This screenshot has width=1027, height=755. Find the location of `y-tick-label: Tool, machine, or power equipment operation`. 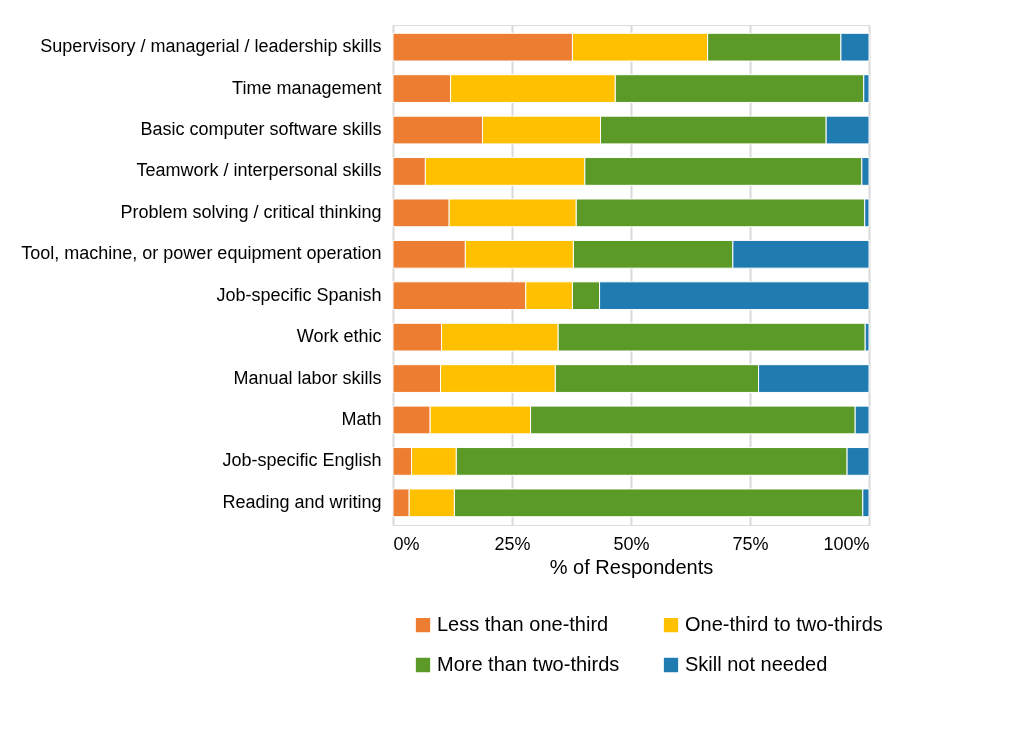

y-tick-label: Tool, machine, or power equipment operation is located at coordinates (201, 253).